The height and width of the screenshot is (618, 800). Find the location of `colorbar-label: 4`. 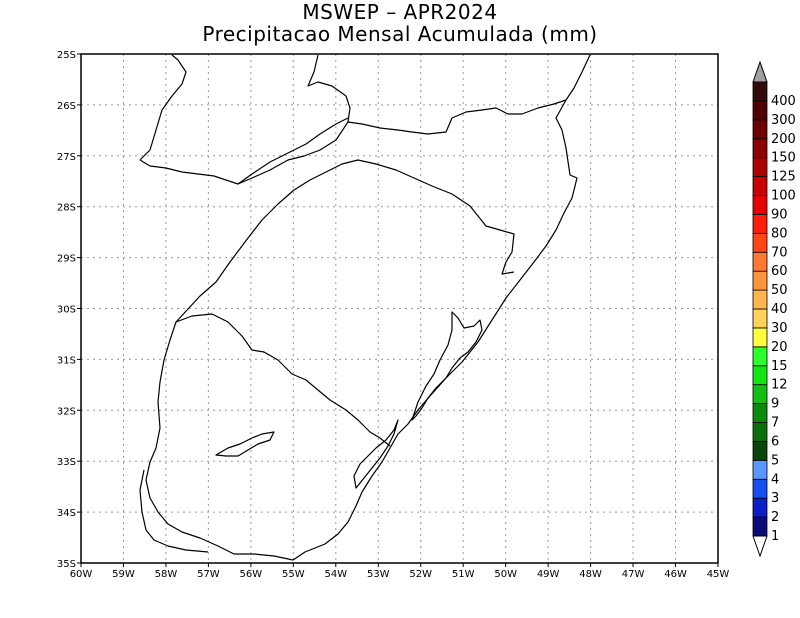

colorbar-label: 4 is located at coordinates (775, 479).